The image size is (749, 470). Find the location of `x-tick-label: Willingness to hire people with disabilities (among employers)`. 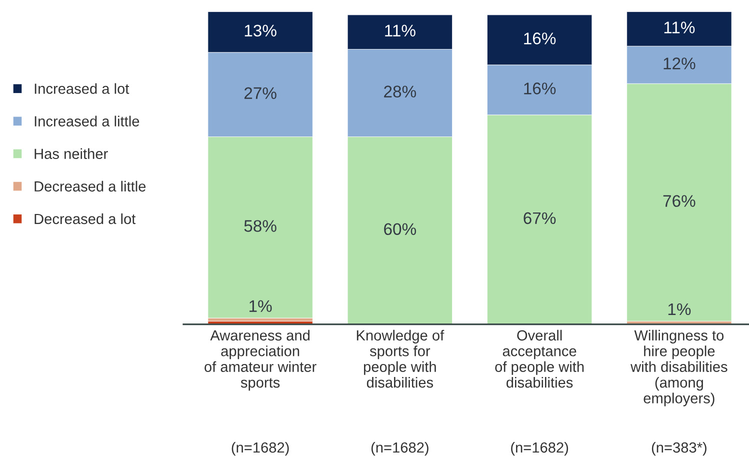

x-tick-label: Willingness to hire people with disabilities (among employers) is located at coordinates (679, 368).